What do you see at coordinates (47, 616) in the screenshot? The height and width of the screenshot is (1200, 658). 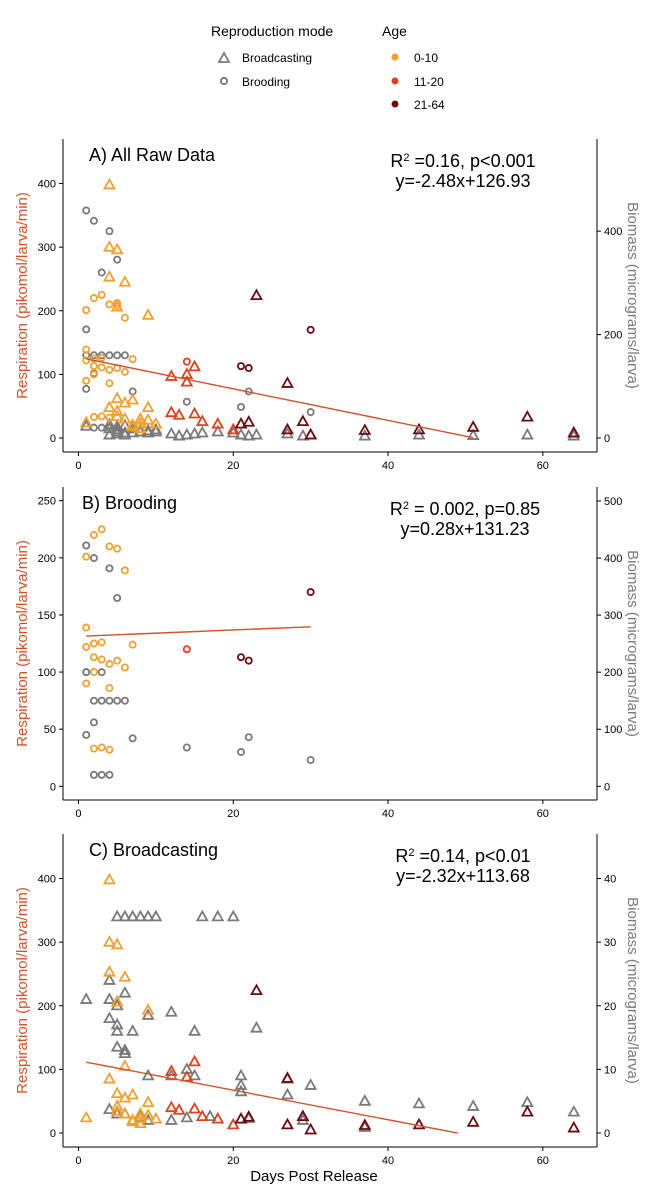 I see `y-tick-label: 150` at bounding box center [47, 616].